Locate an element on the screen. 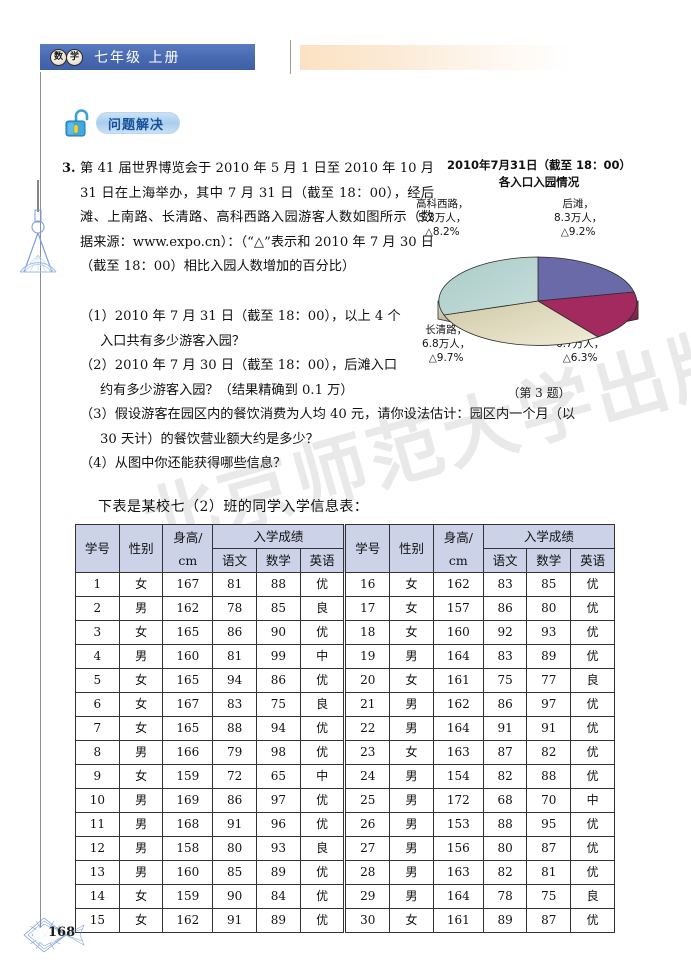 This screenshot has height=979, width=691. cell-math-left: 97 is located at coordinates (278, 800).